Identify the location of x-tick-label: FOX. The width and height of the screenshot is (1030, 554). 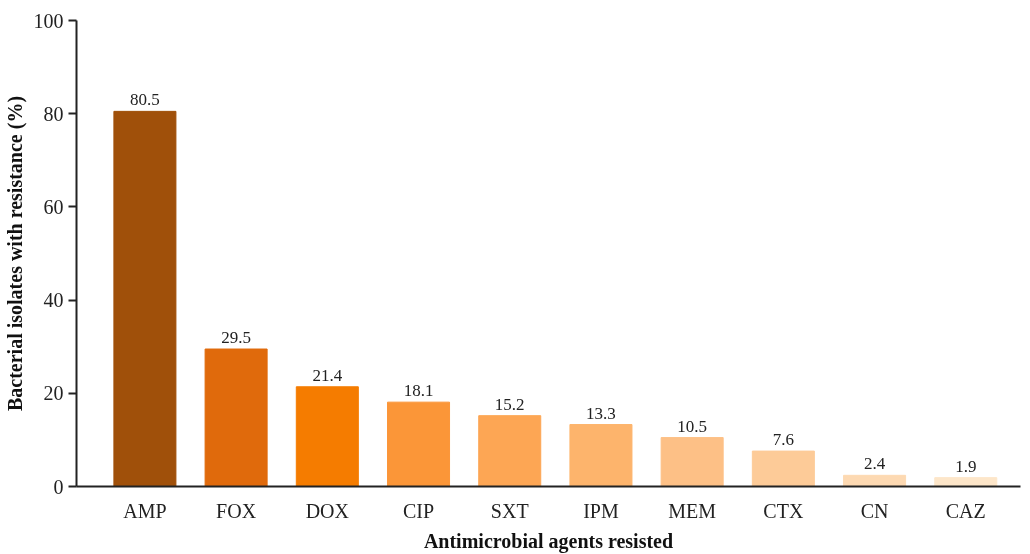
(236, 510).